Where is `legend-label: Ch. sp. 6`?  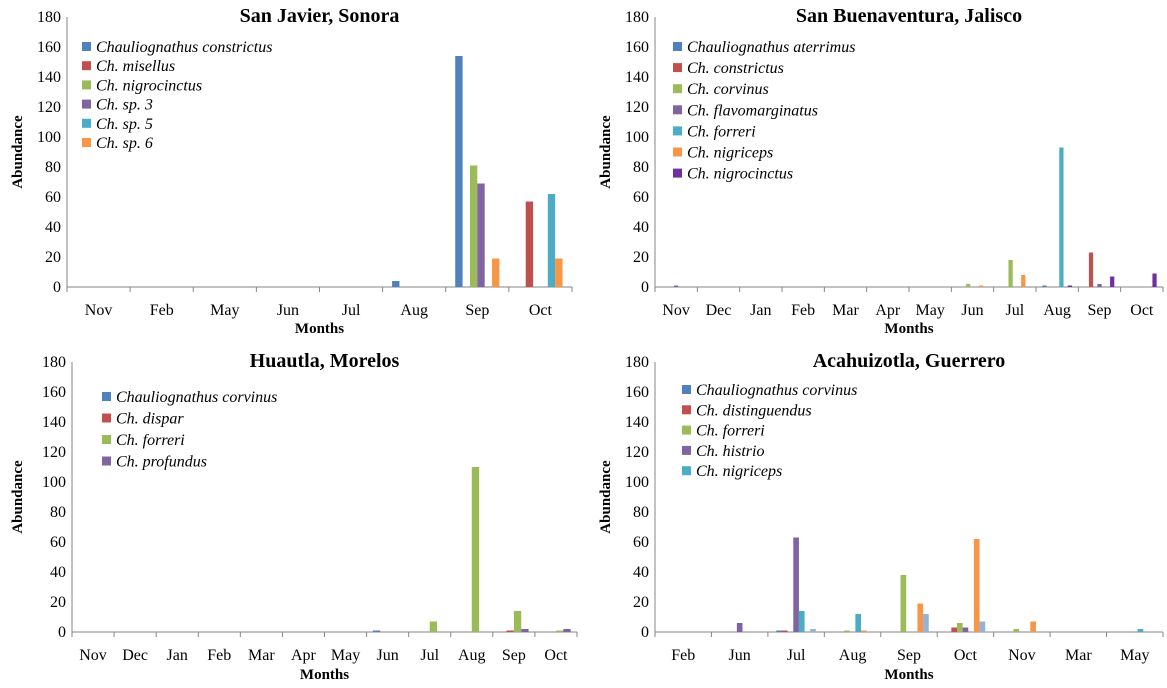 legend-label: Ch. sp. 6 is located at coordinates (124, 143).